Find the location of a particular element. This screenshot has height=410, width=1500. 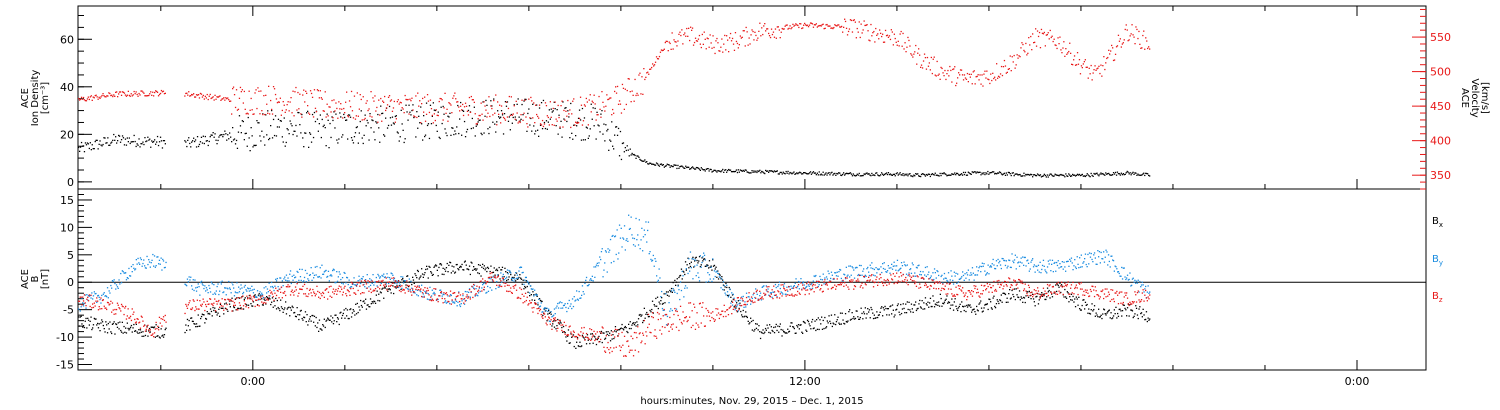

bfield-tick-label: -10 is located at coordinates (65, 337).